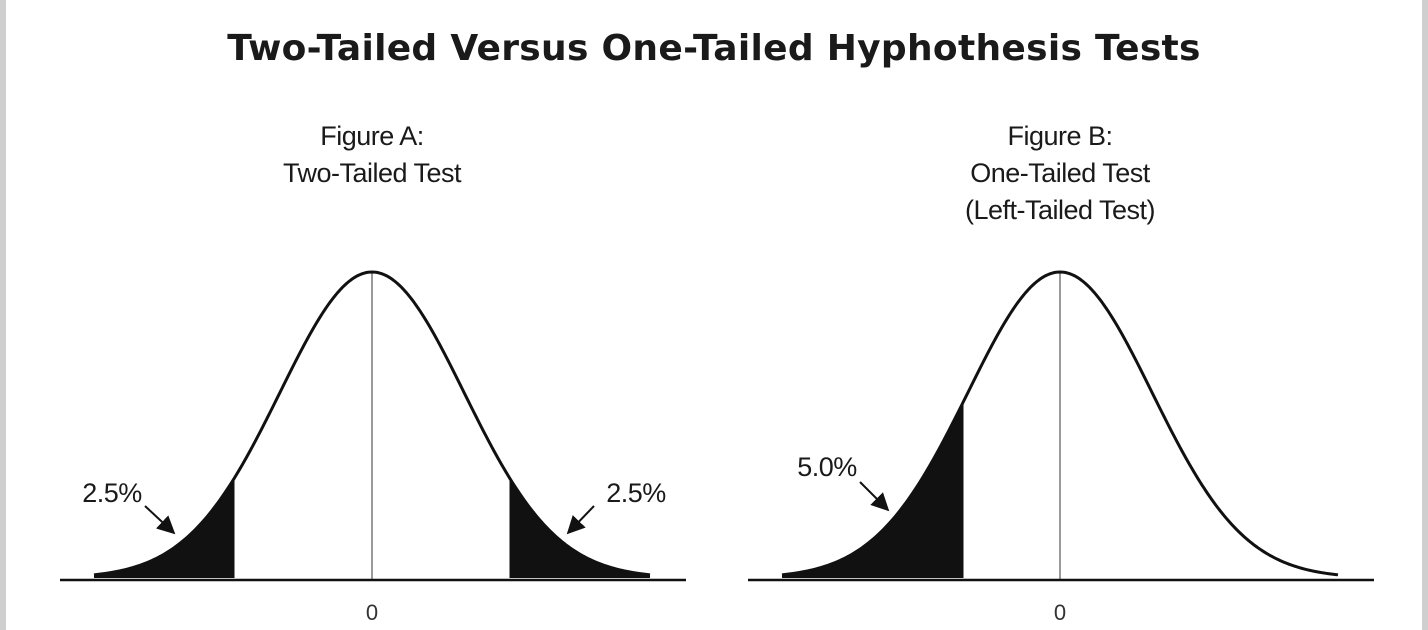 The width and height of the screenshot is (1428, 630). What do you see at coordinates (636, 493) in the screenshot?
I see `figure-a-right-tail-label: 2.5%` at bounding box center [636, 493].